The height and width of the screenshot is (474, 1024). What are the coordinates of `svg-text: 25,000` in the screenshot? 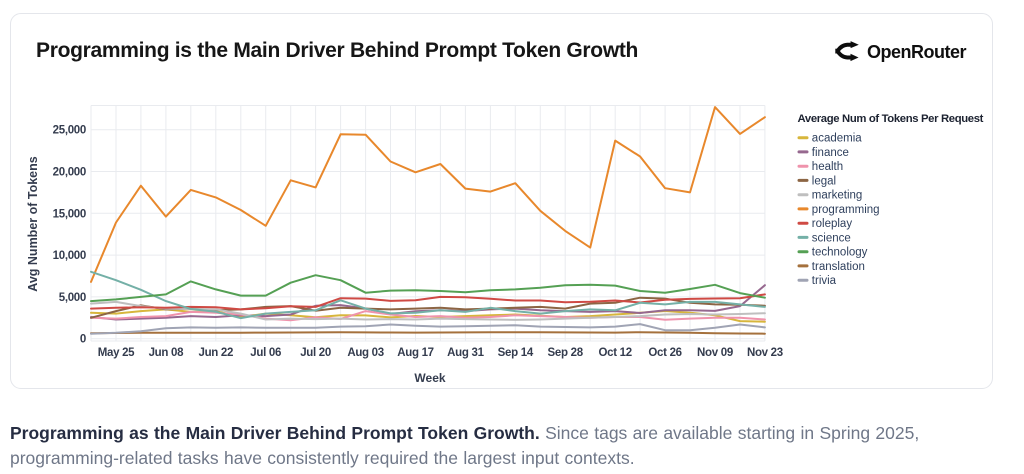 It's located at (69, 131).